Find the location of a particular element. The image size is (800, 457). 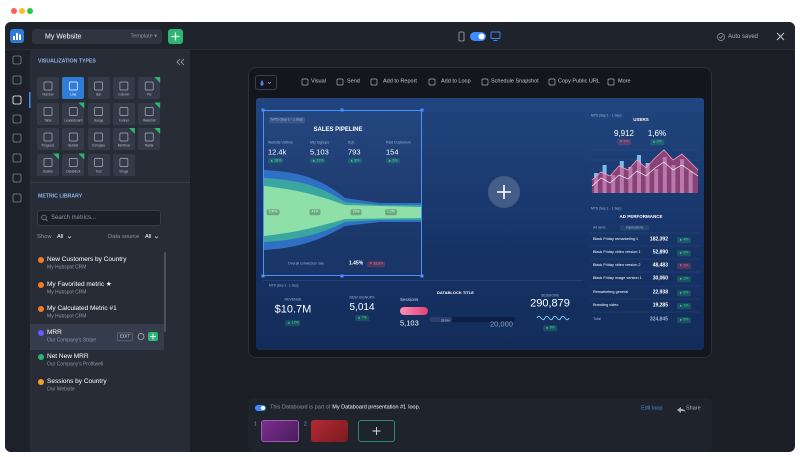

ad-value: 324,845 is located at coordinates (658, 319).